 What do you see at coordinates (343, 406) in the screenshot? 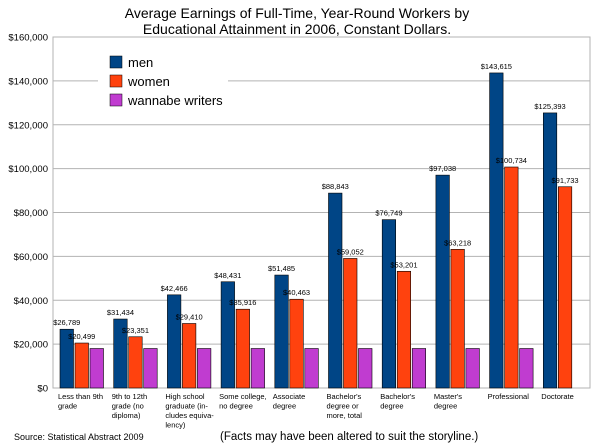
I see `category-label: degree or` at bounding box center [343, 406].